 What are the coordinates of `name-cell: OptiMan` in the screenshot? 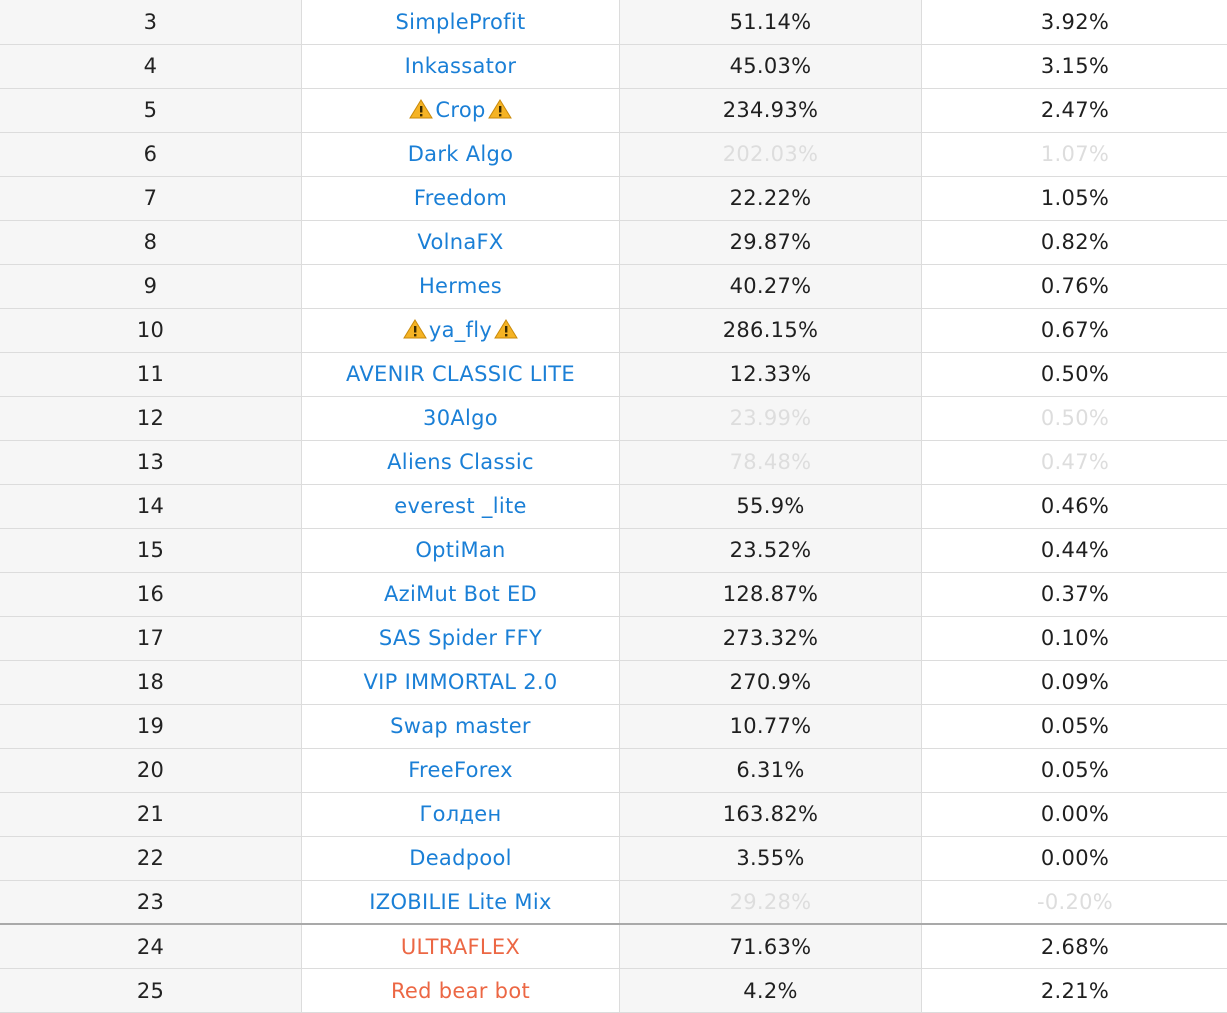 It's located at (461, 550).